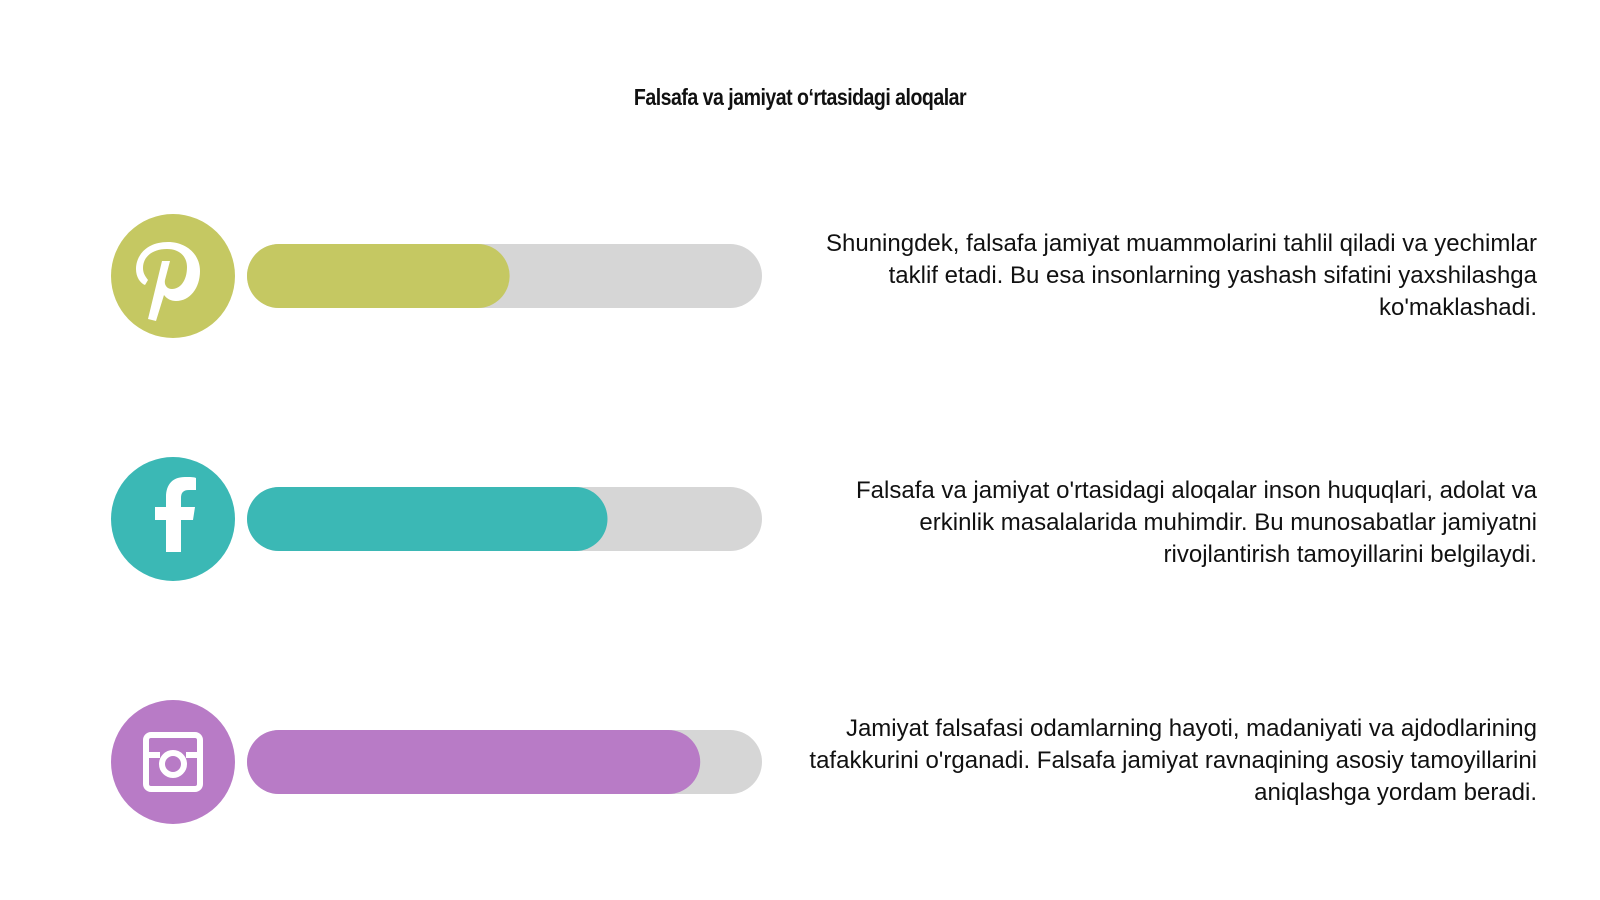 The width and height of the screenshot is (1600, 900). I want to click on pinterest-glyph, so click(168, 281).